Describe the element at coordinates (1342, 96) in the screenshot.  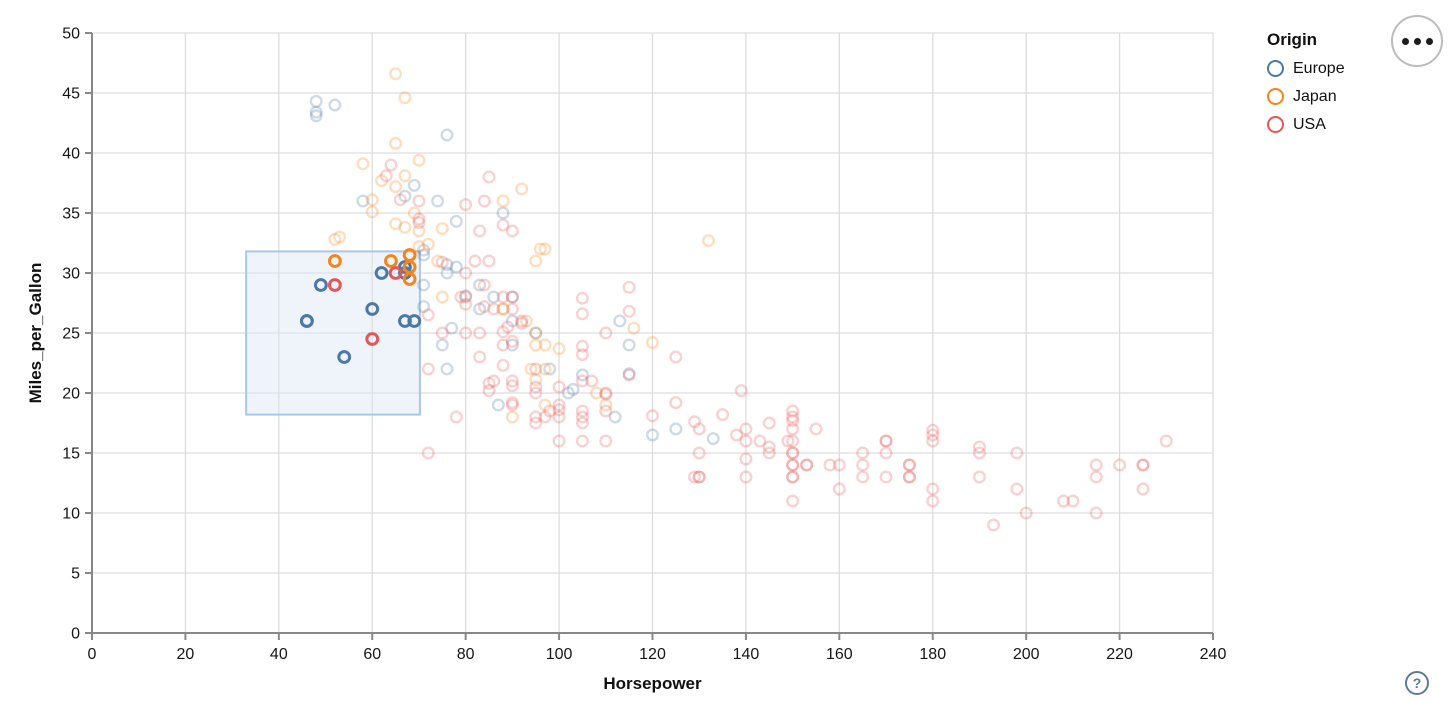
I see `legend-item-japan: Japan` at that location.